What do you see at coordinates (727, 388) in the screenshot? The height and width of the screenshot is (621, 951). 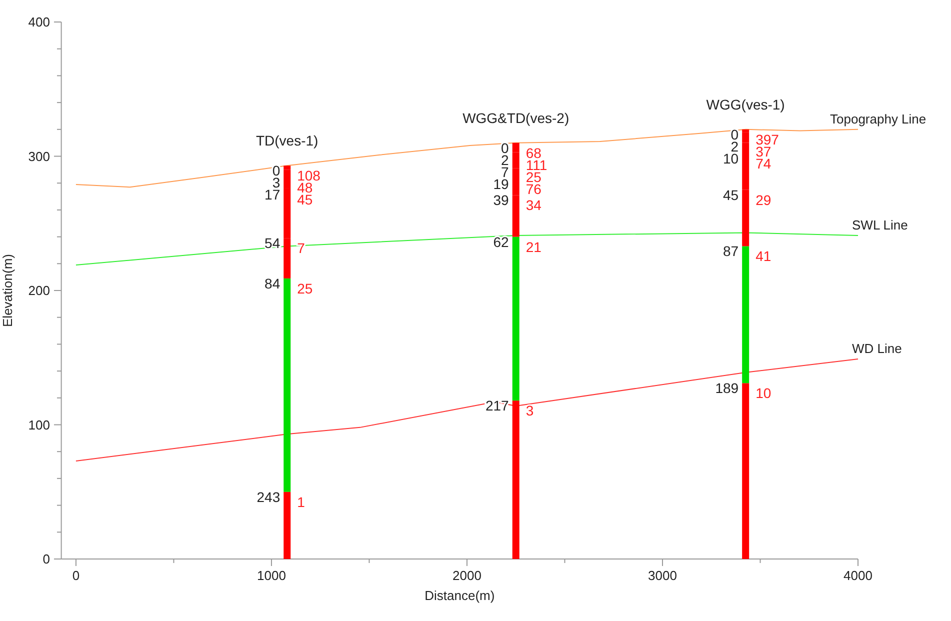 I see `annotation: 189` at bounding box center [727, 388].